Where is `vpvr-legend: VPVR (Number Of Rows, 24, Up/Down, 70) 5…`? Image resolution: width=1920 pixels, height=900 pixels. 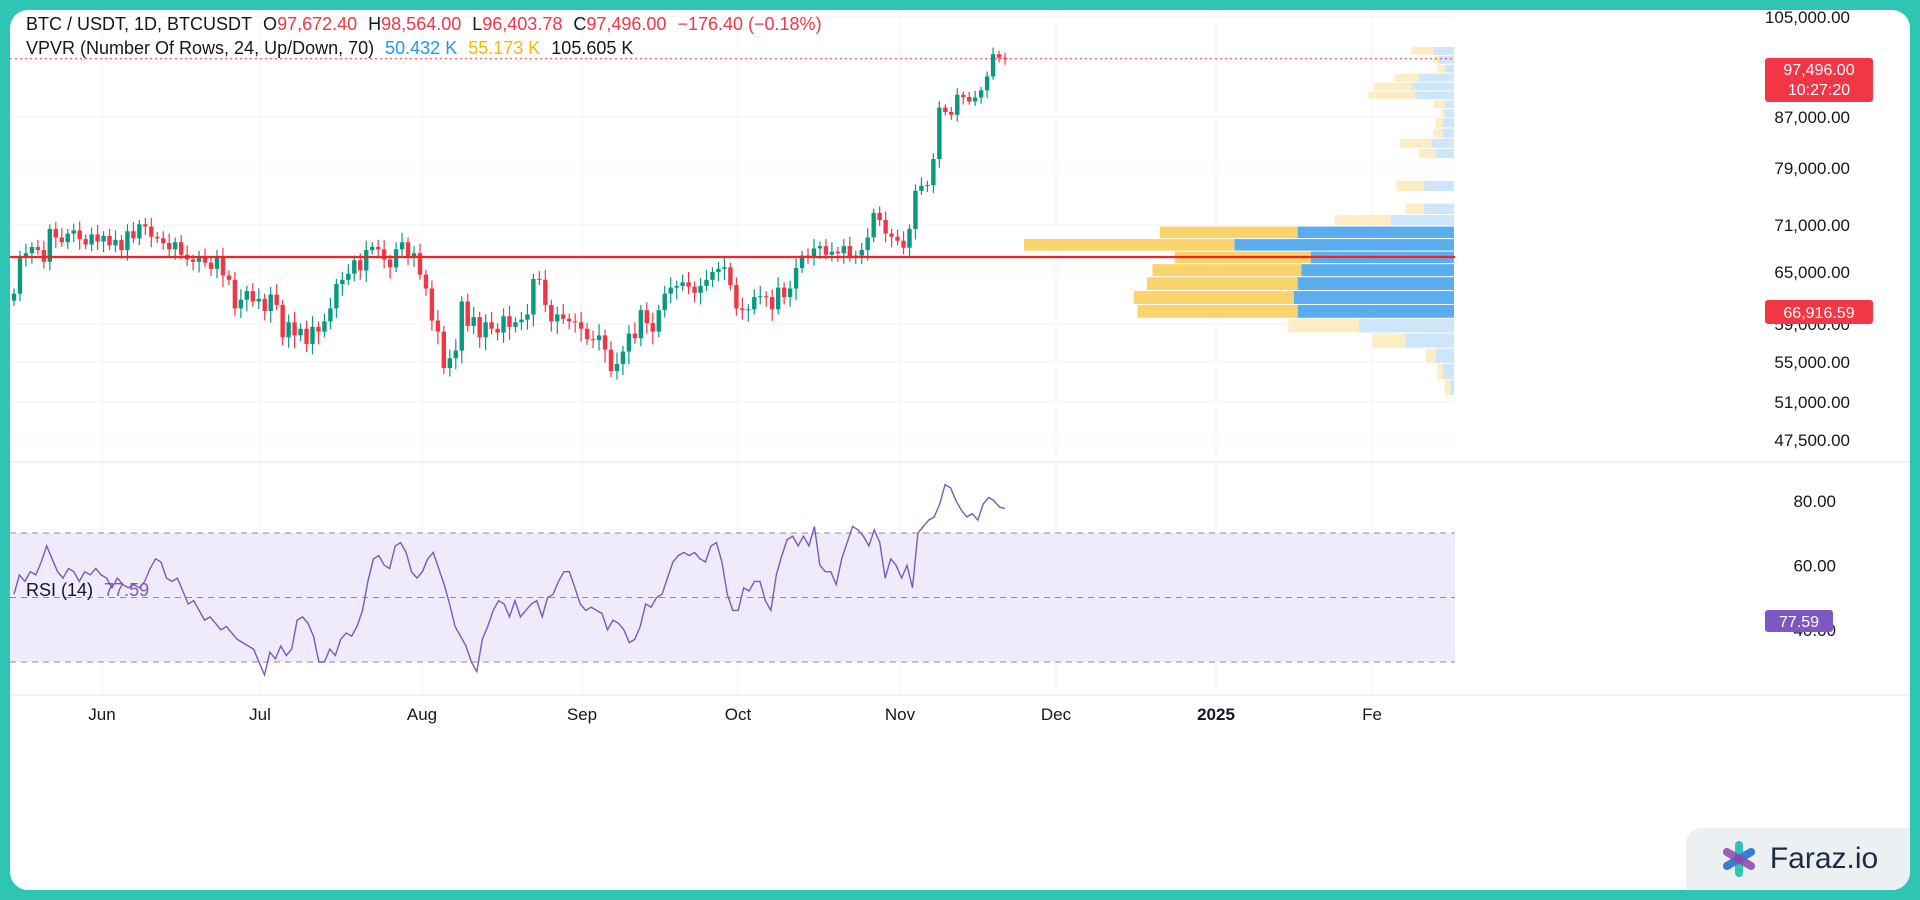 vpvr-legend: VPVR (Number Of Rows, 24, Up/Down, 70) 5… is located at coordinates (332, 48).